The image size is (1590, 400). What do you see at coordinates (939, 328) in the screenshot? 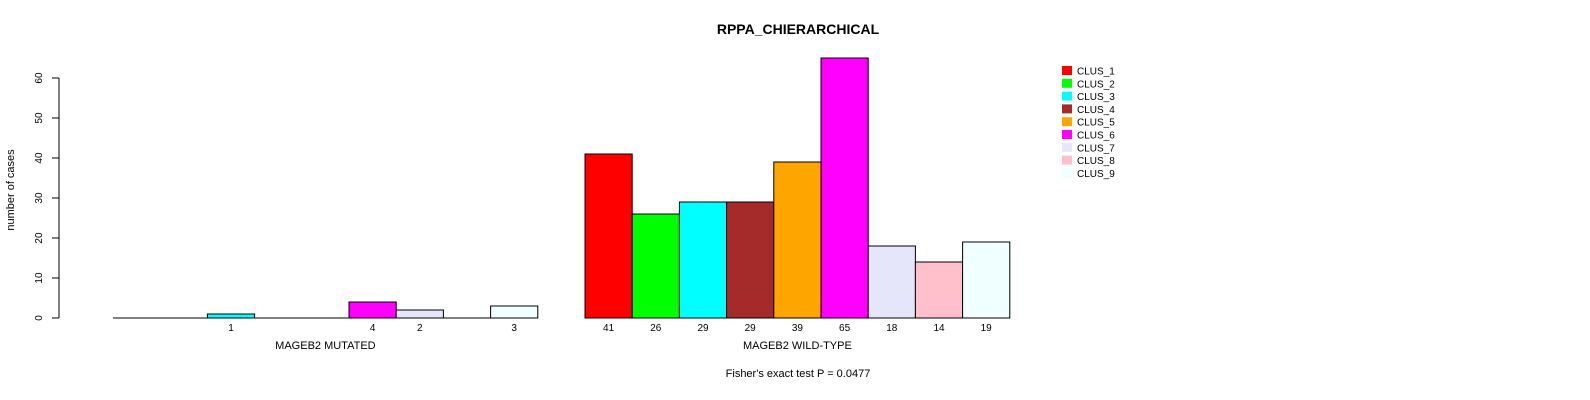
I see `bar-count-label: 14` at bounding box center [939, 328].